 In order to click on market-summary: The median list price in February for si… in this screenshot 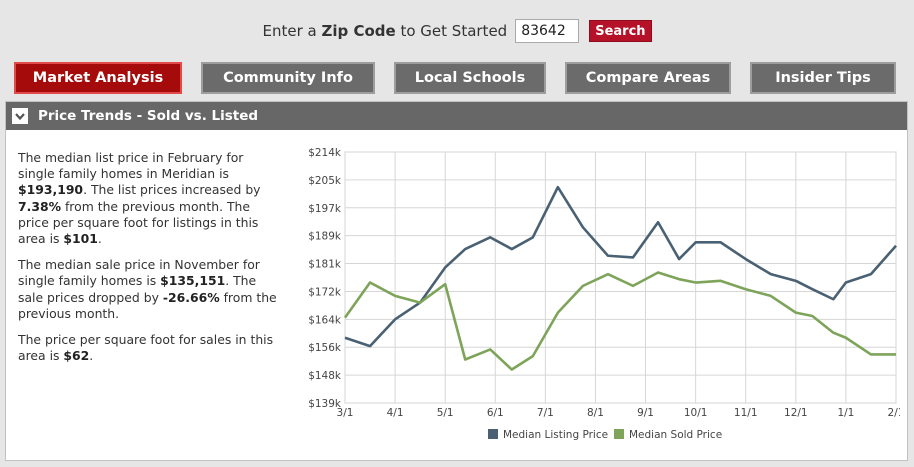, I will do `click(149, 262)`.